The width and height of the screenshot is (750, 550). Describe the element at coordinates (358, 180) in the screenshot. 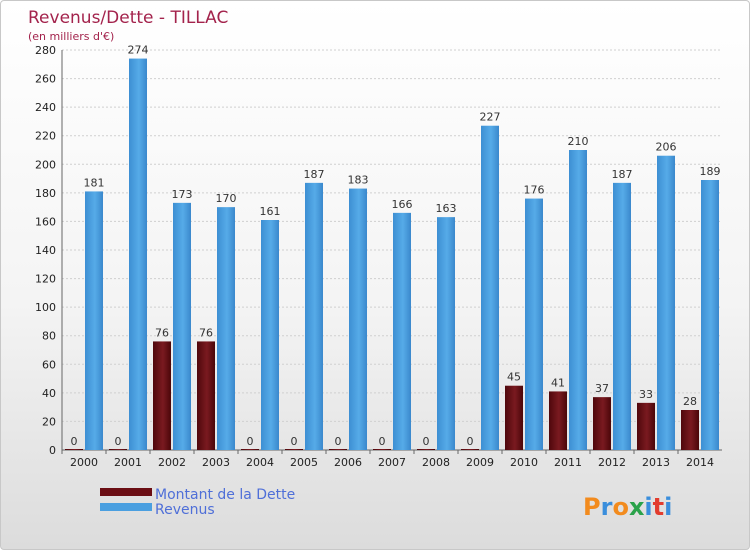

I see `label-revenus: 183` at that location.